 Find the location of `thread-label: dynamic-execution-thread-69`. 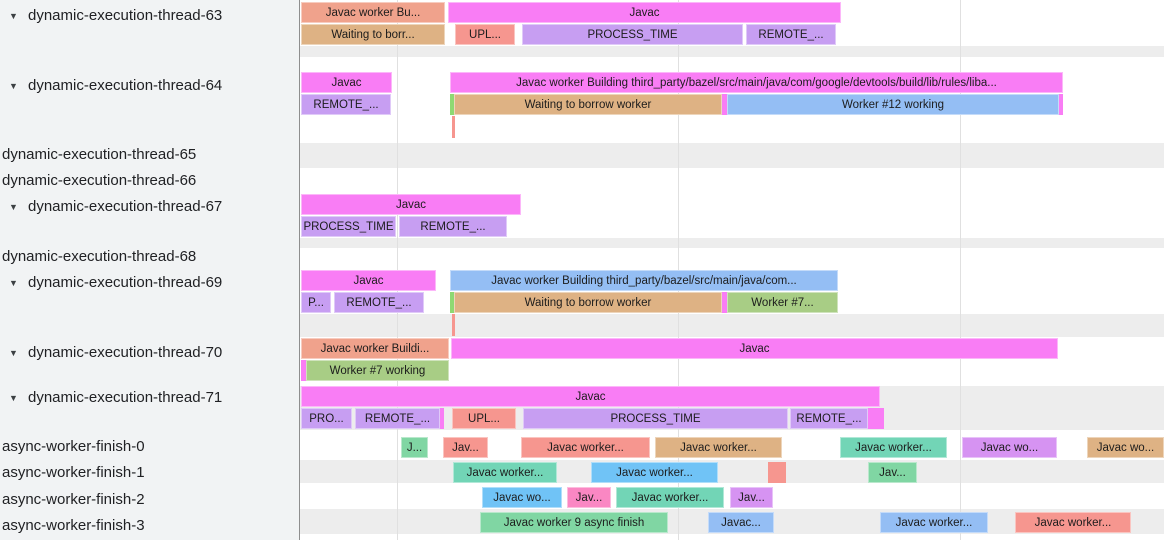

thread-label: dynamic-execution-thread-69 is located at coordinates (125, 282).